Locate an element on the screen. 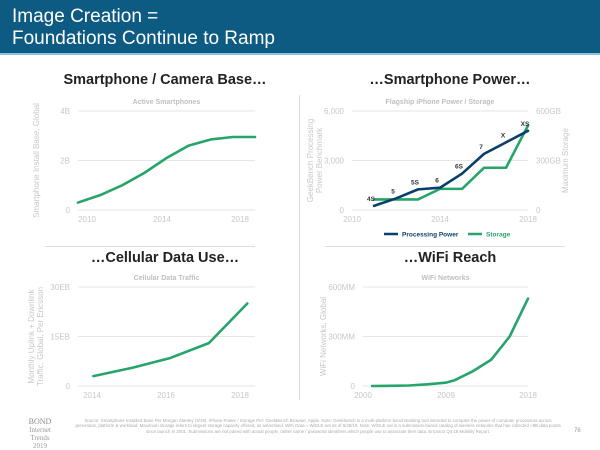 The height and width of the screenshot is (450, 600). y-axis-label: Smartphone Install Base, Global is located at coordinates (36, 160).